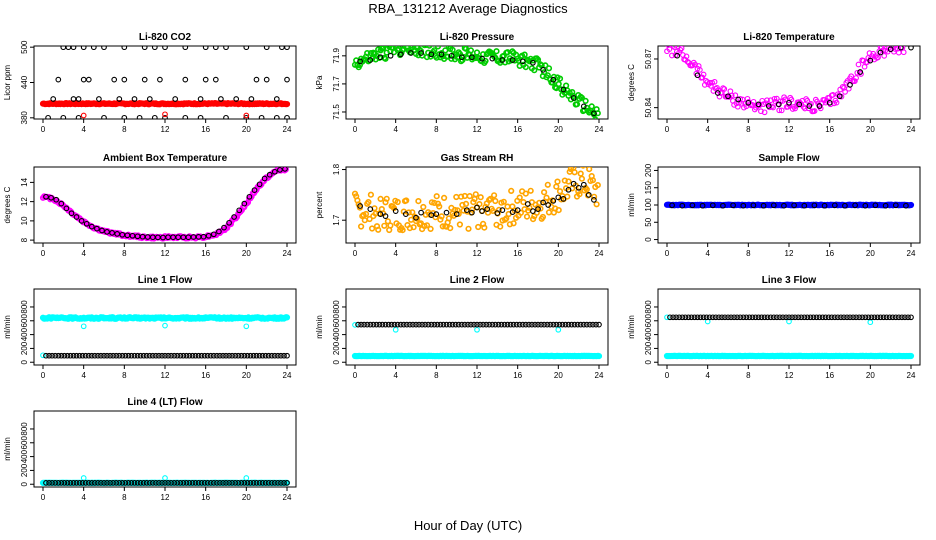  I want to click on x-tick-label: 12, so click(165, 375).